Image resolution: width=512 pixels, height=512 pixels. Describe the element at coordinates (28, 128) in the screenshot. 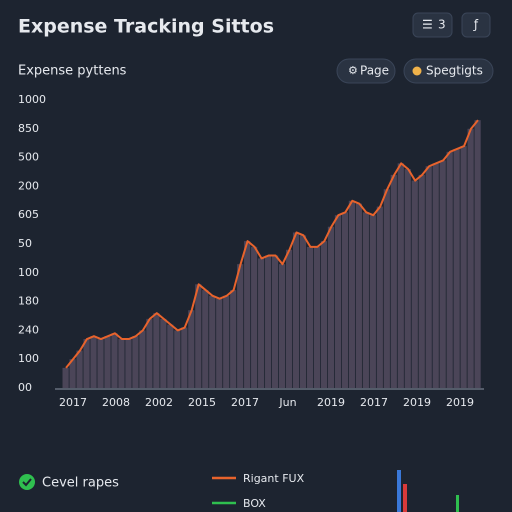

I see `y-axis-label: 850` at that location.